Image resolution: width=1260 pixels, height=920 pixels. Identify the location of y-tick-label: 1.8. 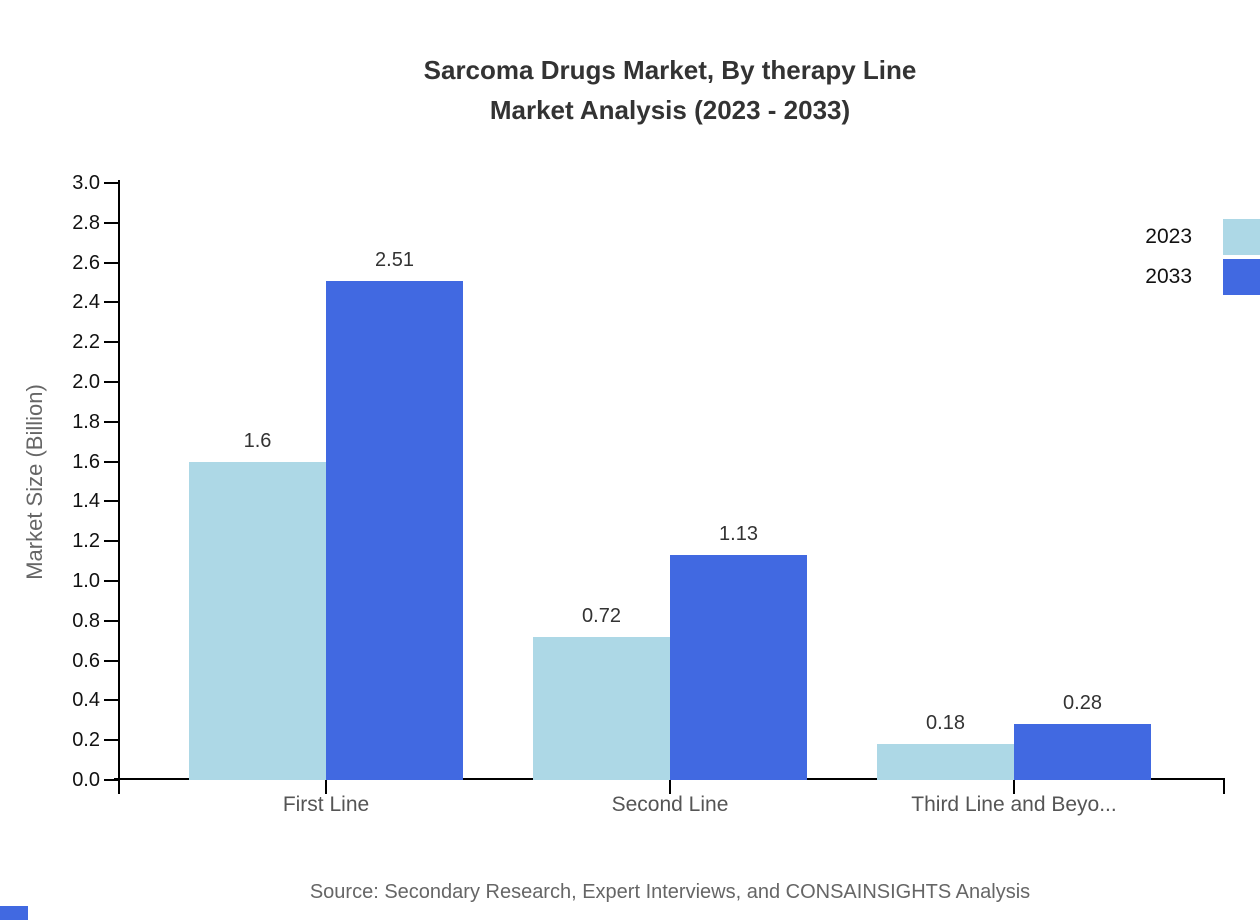
(86, 421).